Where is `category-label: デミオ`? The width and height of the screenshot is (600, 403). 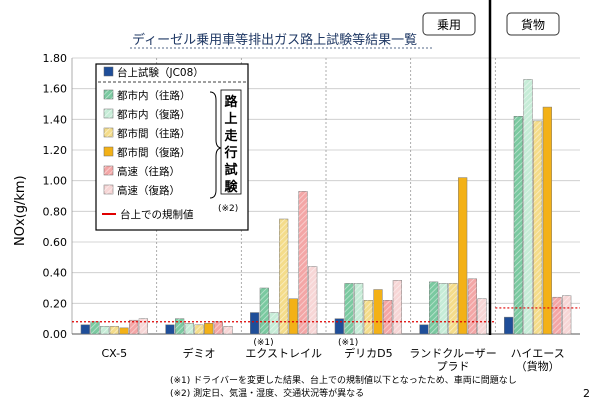 category-label: デミオ is located at coordinates (199, 353).